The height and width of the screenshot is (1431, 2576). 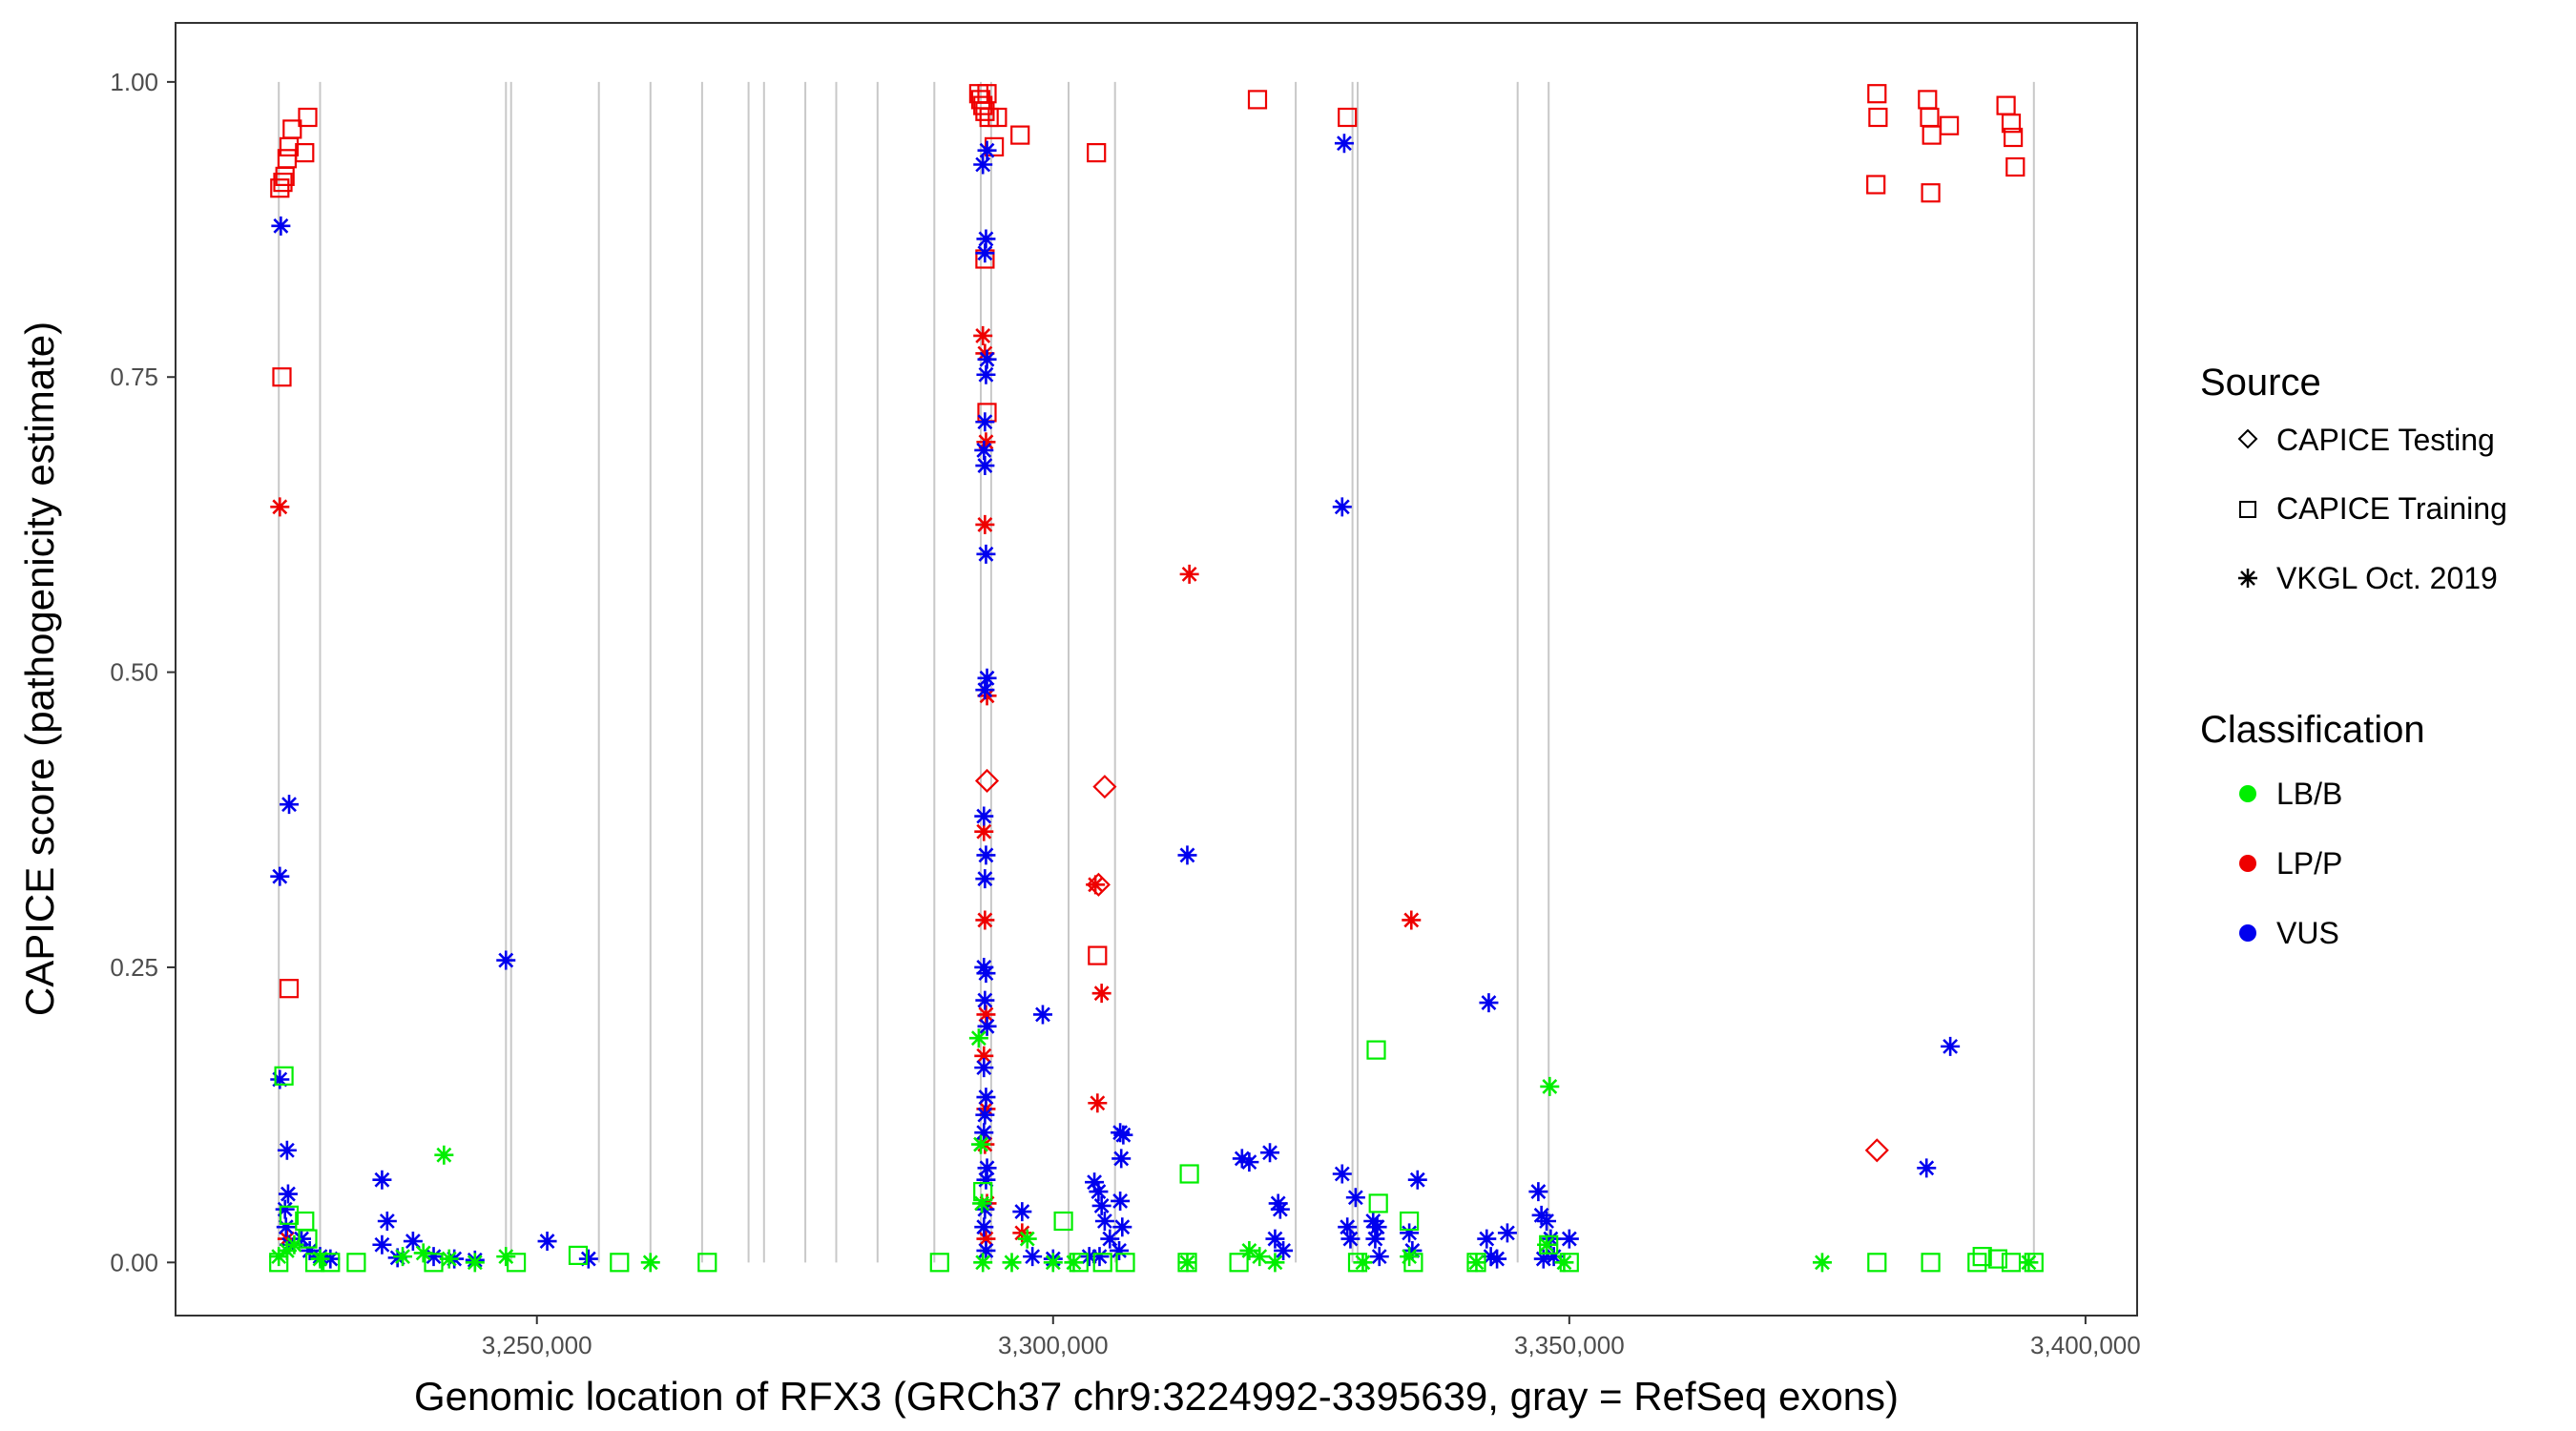 I want to click on legend-label-capice-testing: CAPICE Testing, so click(x=2385, y=440).